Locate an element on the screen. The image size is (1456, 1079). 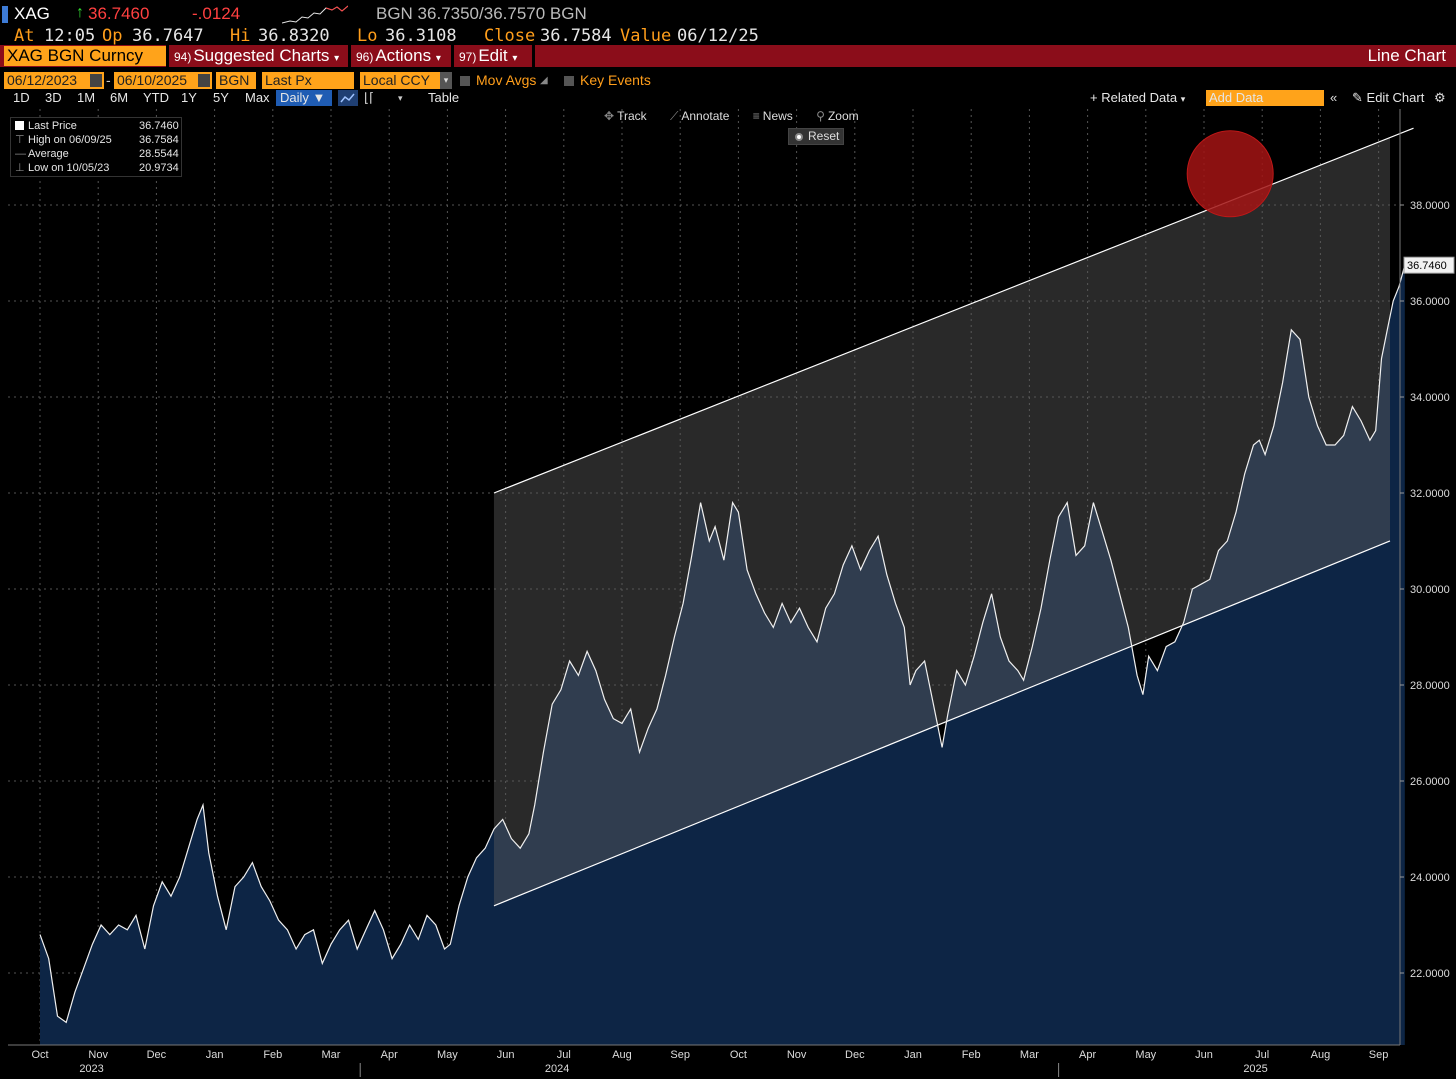
high-label: Hi is located at coordinates (240, 36).